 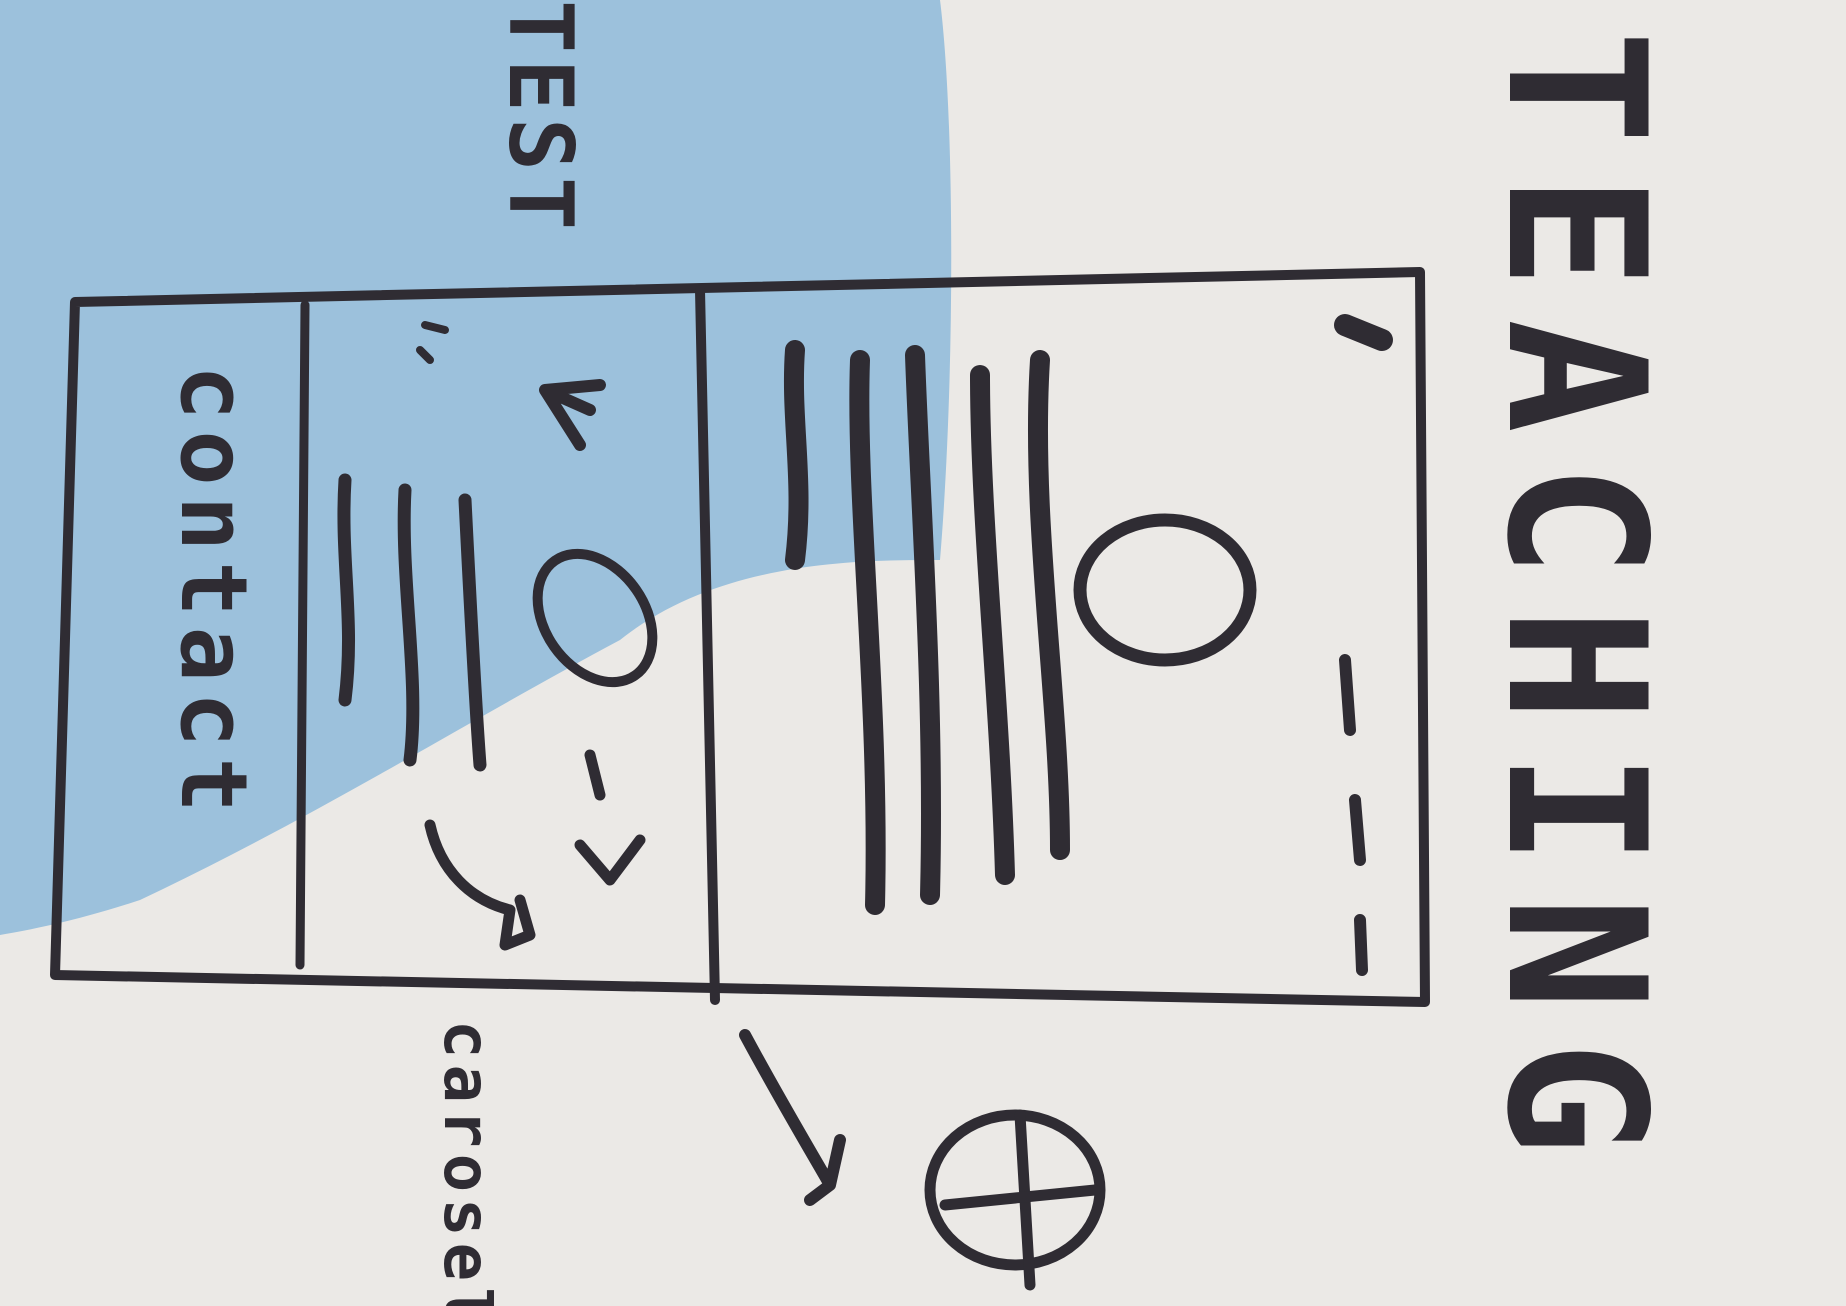 I want to click on scribble-mark, so click(x=432, y=342).